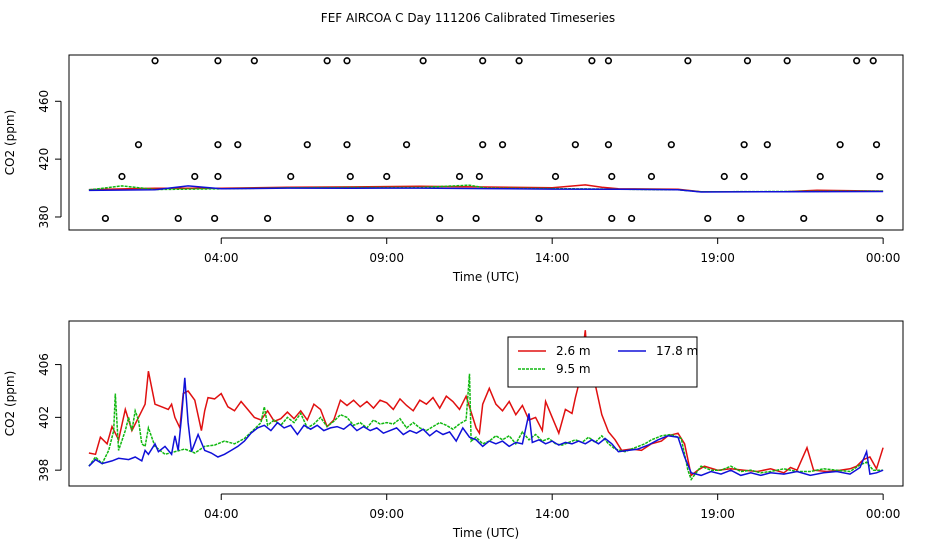 The width and height of the screenshot is (936, 544). Describe the element at coordinates (44, 159) in the screenshot. I see `y-tick-label: 420` at that location.